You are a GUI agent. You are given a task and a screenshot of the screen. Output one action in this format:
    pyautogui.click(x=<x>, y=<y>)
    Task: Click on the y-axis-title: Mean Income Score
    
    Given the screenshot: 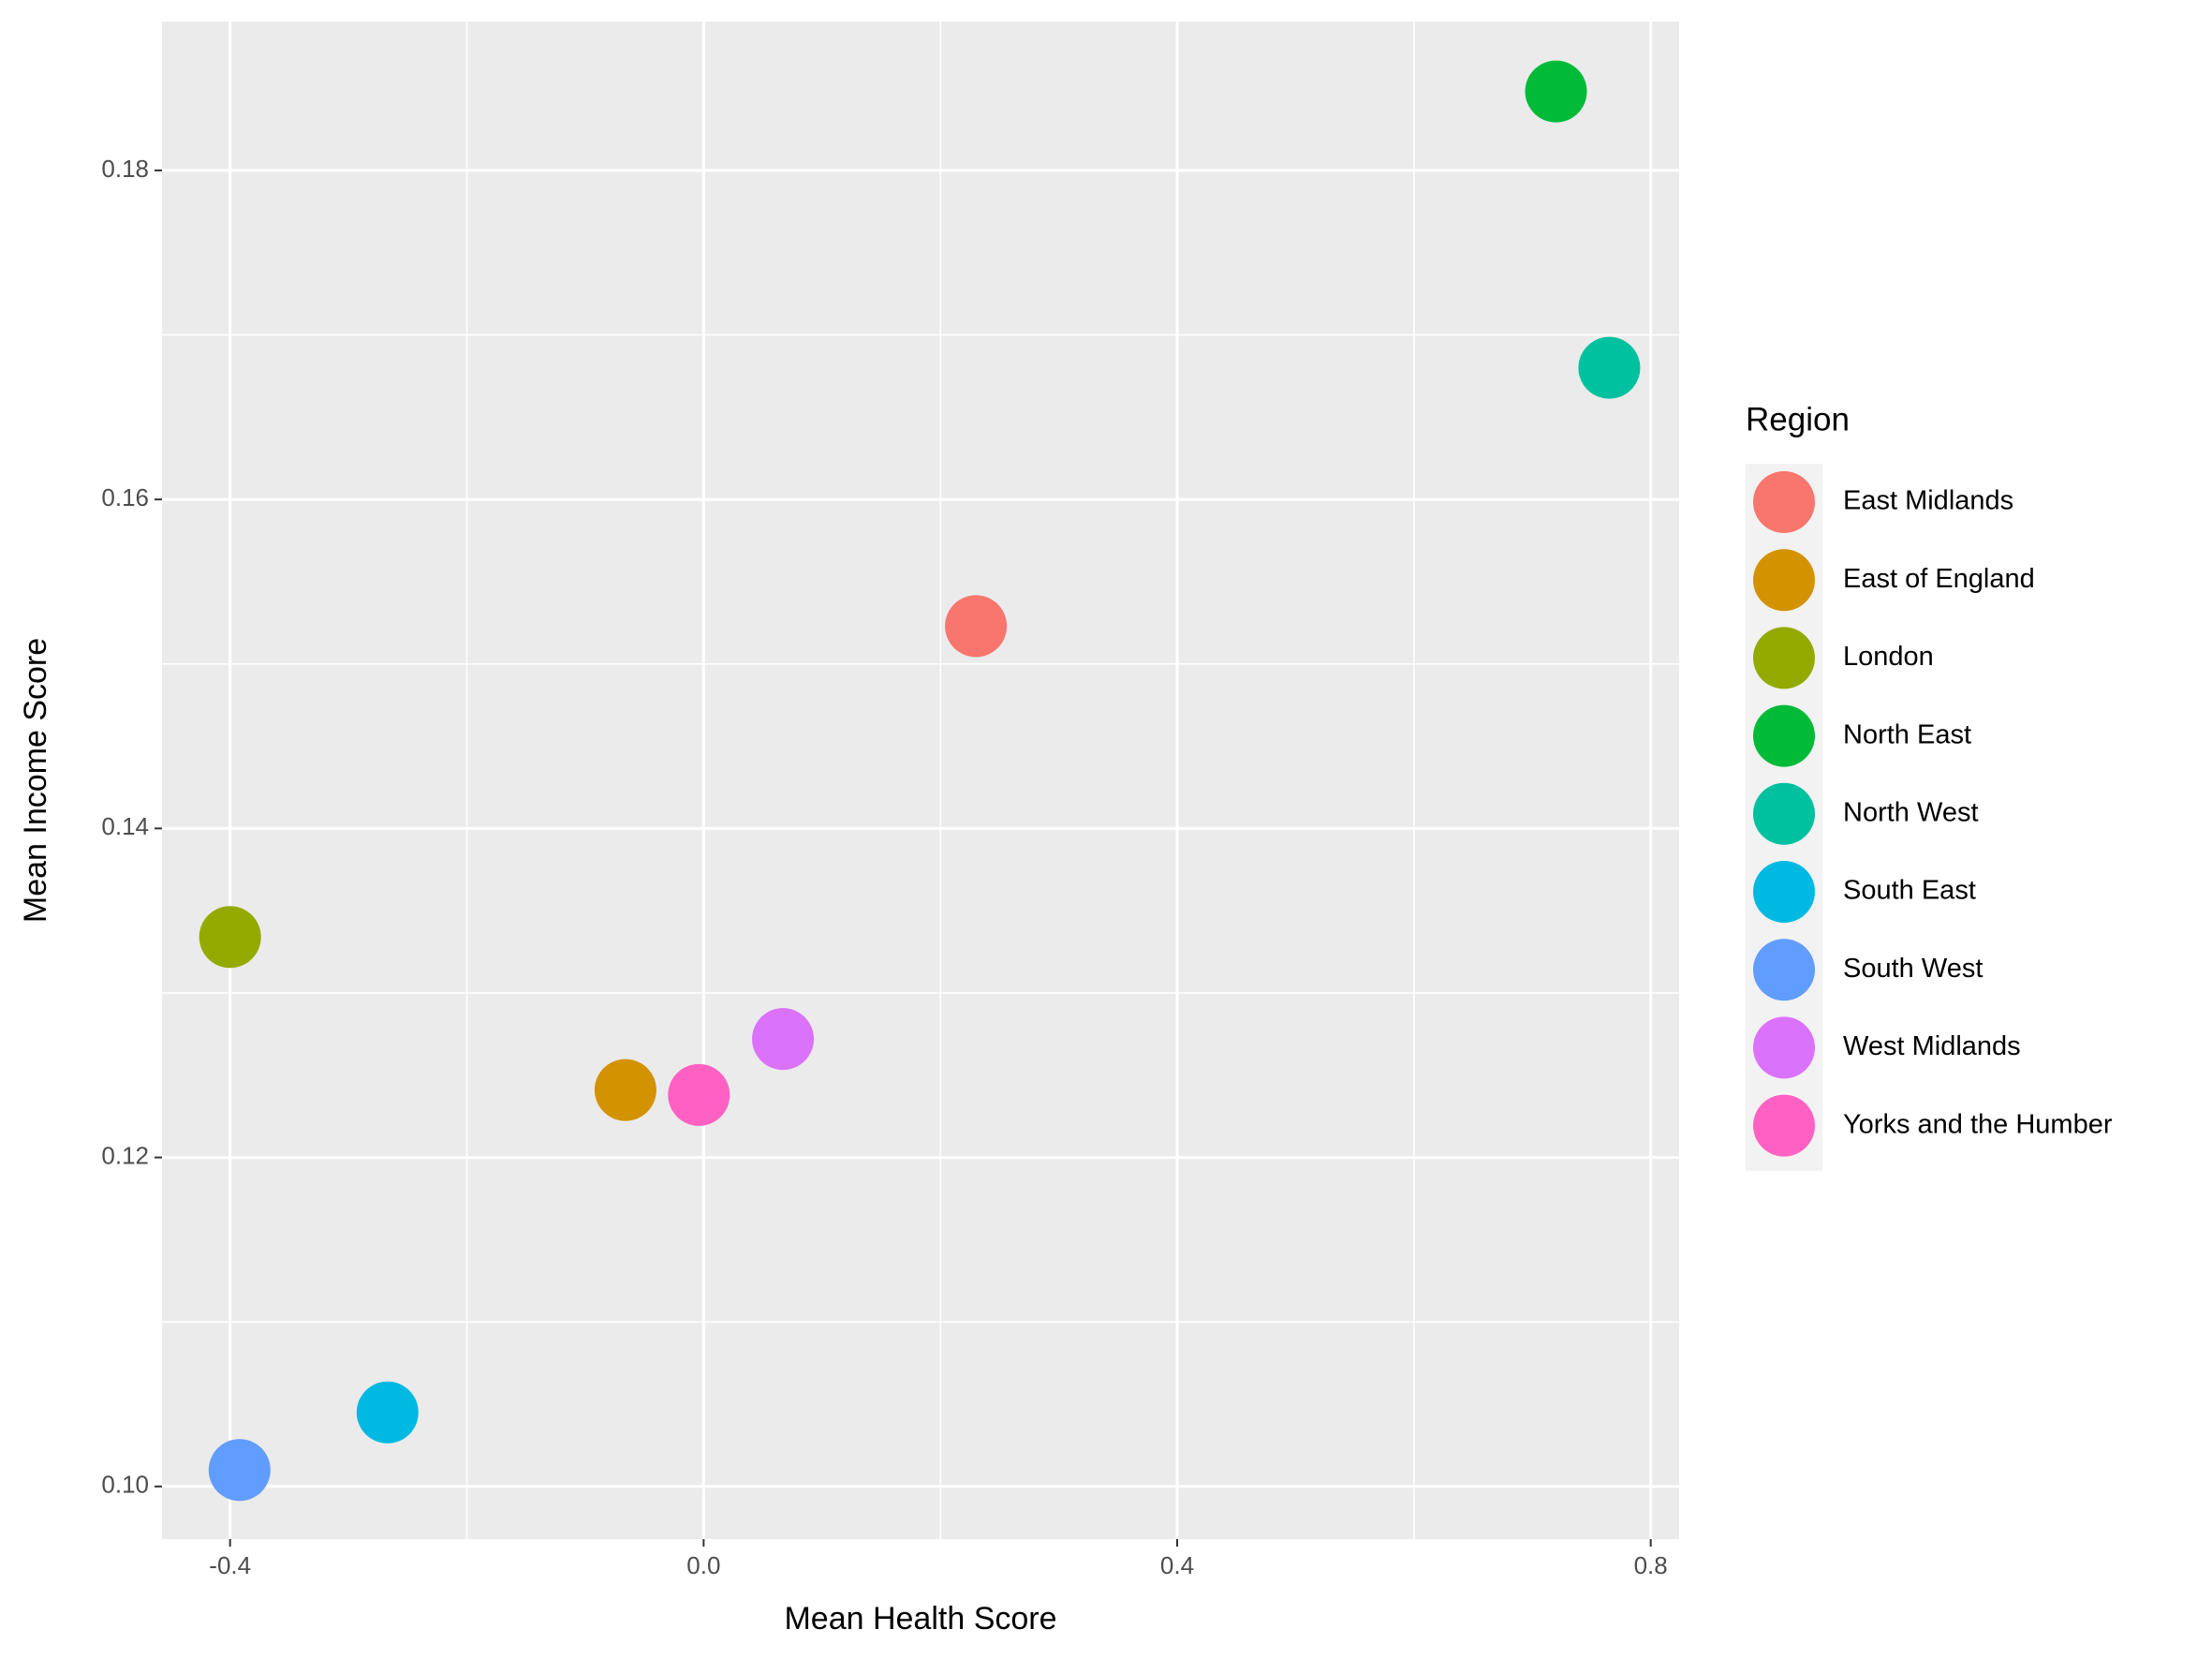 What is the action you would take?
    pyautogui.click(x=35, y=780)
    